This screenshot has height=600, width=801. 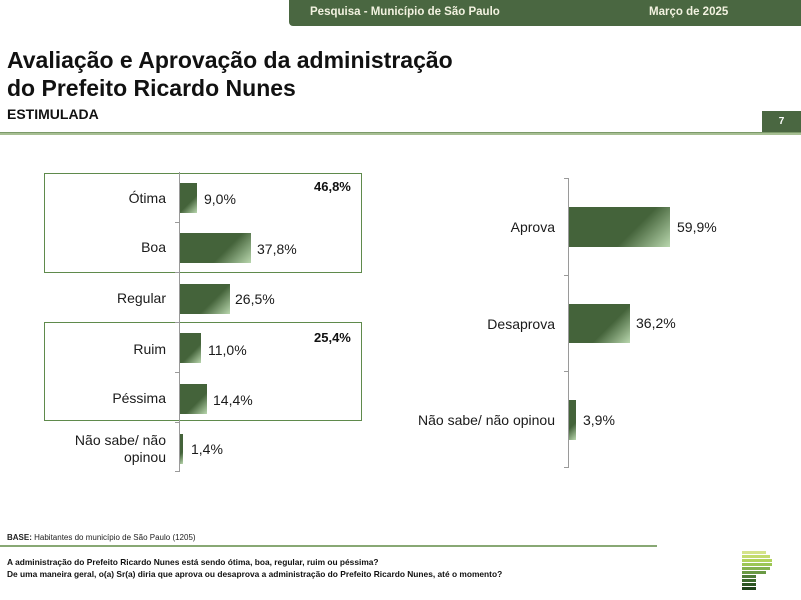 I want to click on category-label: Boa, so click(x=153, y=247).